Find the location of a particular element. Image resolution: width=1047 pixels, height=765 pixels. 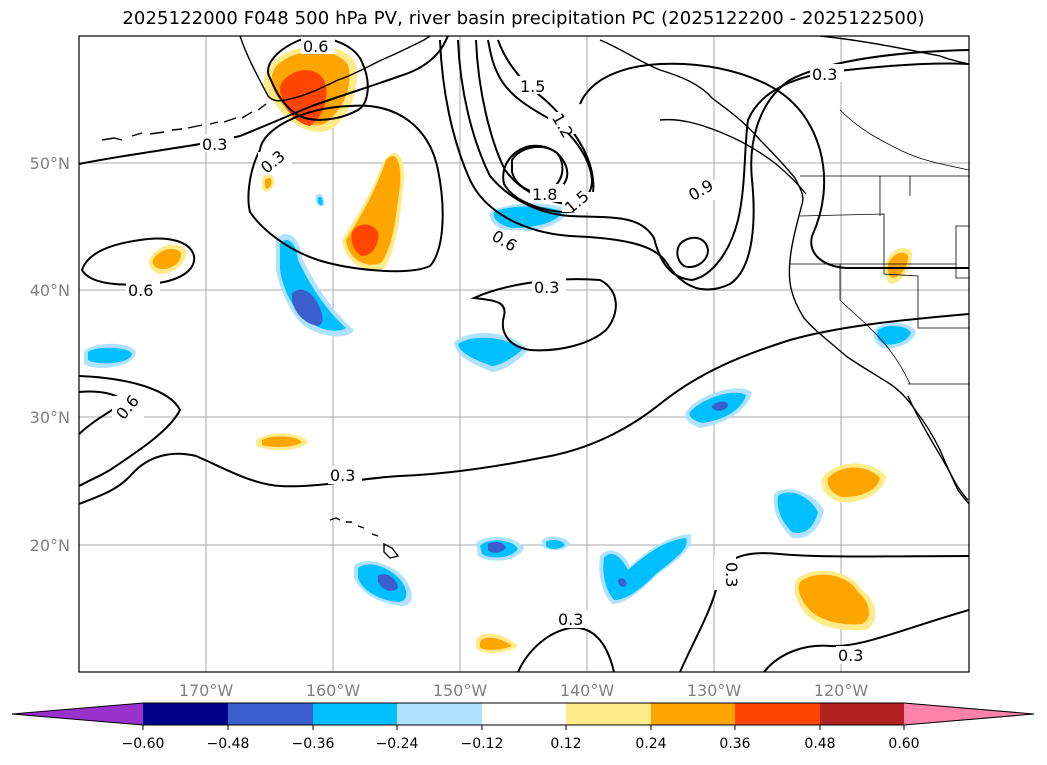

colorbar-tick-label: −0.60 is located at coordinates (143, 744).